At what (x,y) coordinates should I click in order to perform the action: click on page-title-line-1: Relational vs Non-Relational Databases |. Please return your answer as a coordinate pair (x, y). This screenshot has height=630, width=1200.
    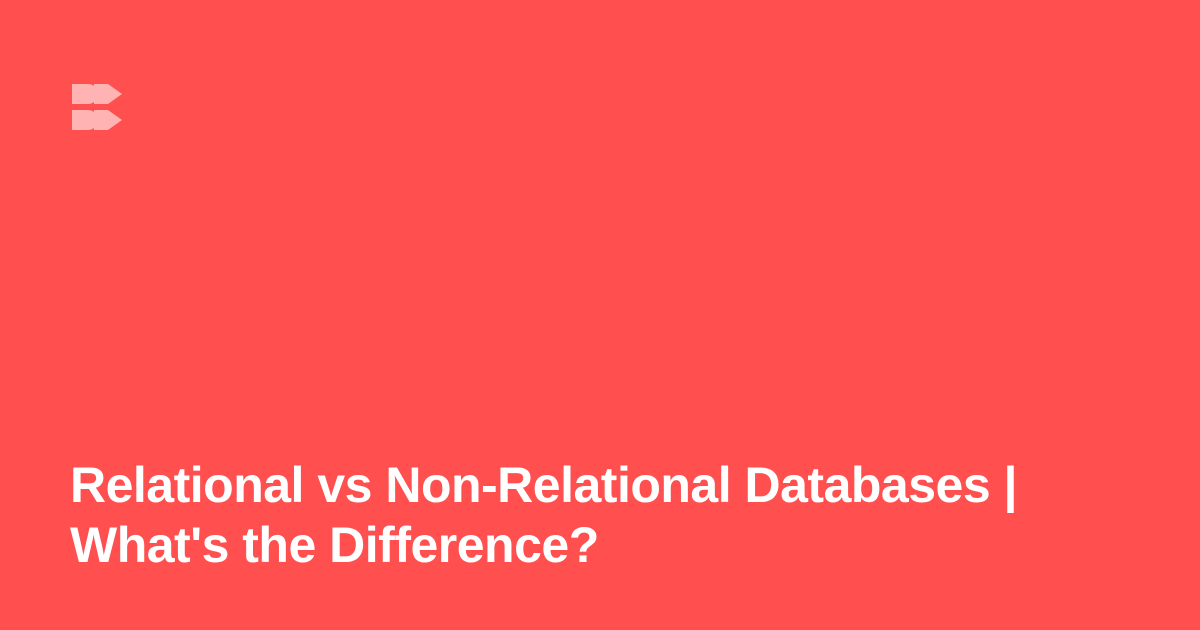
    Looking at the image, I should click on (544, 485).